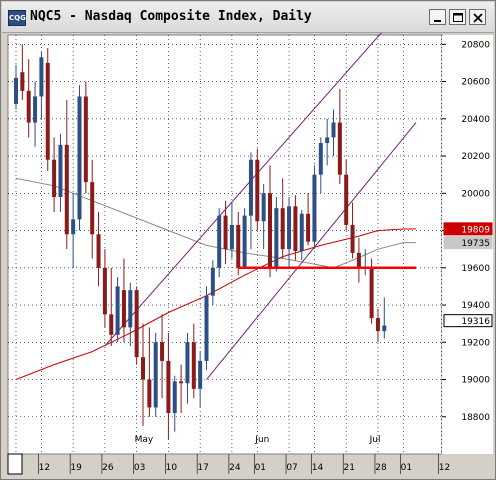 This screenshot has width=496, height=480. I want to click on y-tick-label: 20600, so click(475, 83).